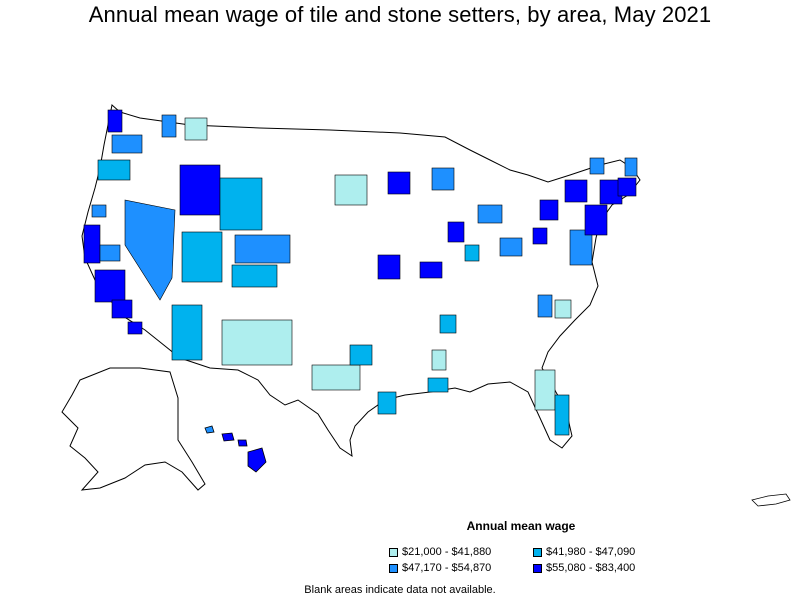 This screenshot has height=600, width=800. I want to click on footnote: Blank areas indicate data not available., so click(400, 590).